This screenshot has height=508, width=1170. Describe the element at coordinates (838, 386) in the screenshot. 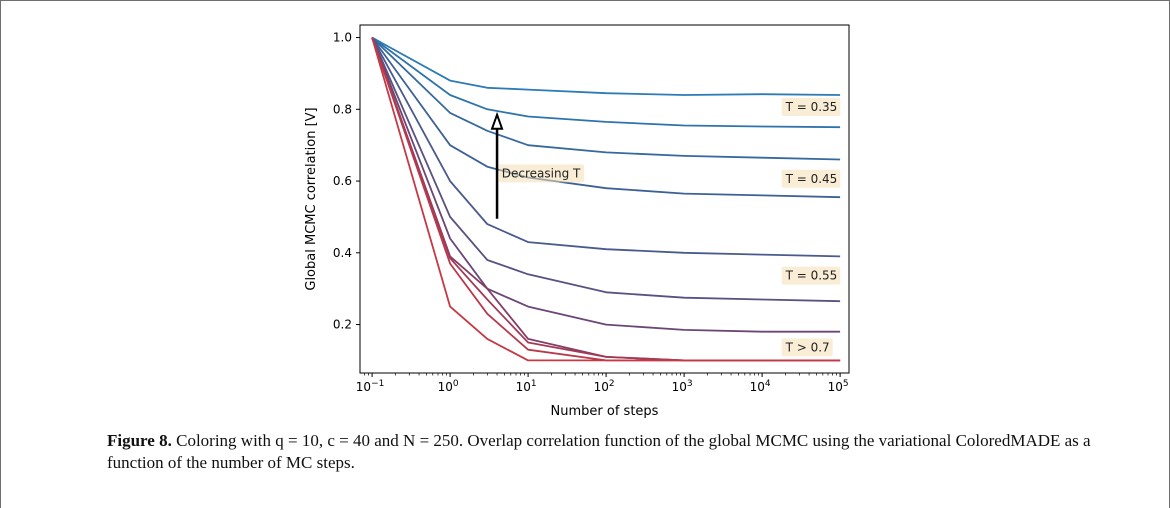

I see `x-tick-label-7: 10⁵` at that location.